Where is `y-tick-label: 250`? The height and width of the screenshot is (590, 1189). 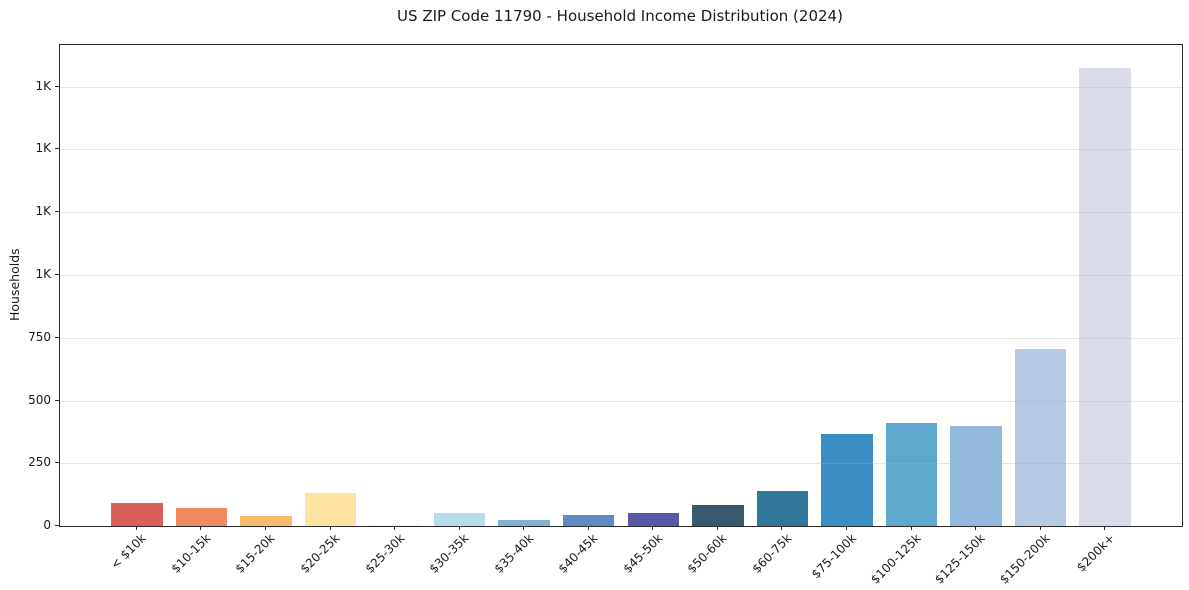 y-tick-label: 250 is located at coordinates (39, 462).